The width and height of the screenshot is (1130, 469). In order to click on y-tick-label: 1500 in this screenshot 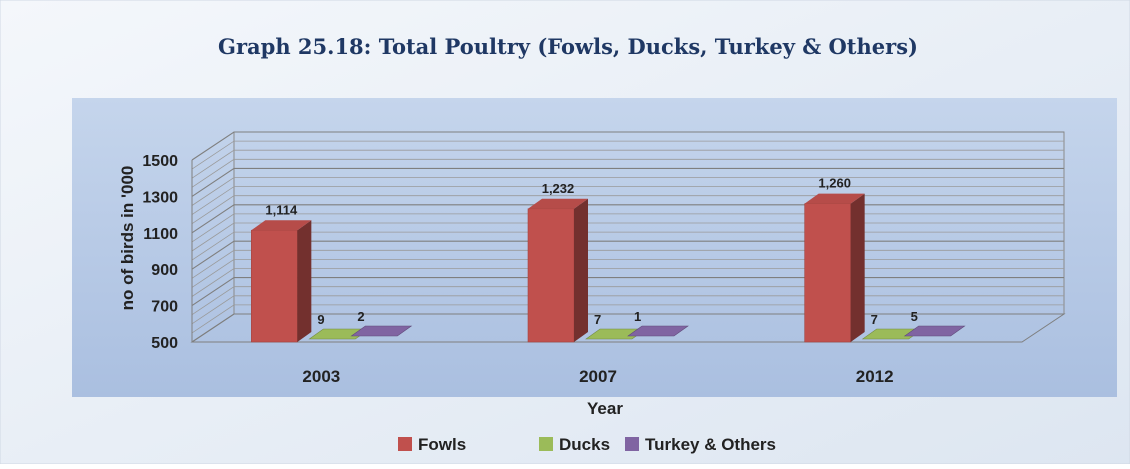, I will do `click(160, 161)`.